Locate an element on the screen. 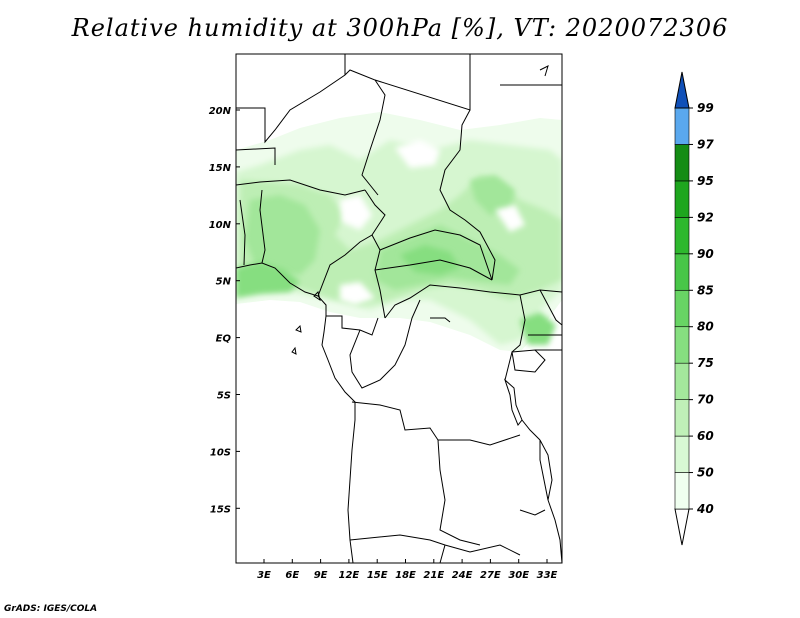 The height and width of the screenshot is (618, 800). lon-label: 21E is located at coordinates (433, 575).